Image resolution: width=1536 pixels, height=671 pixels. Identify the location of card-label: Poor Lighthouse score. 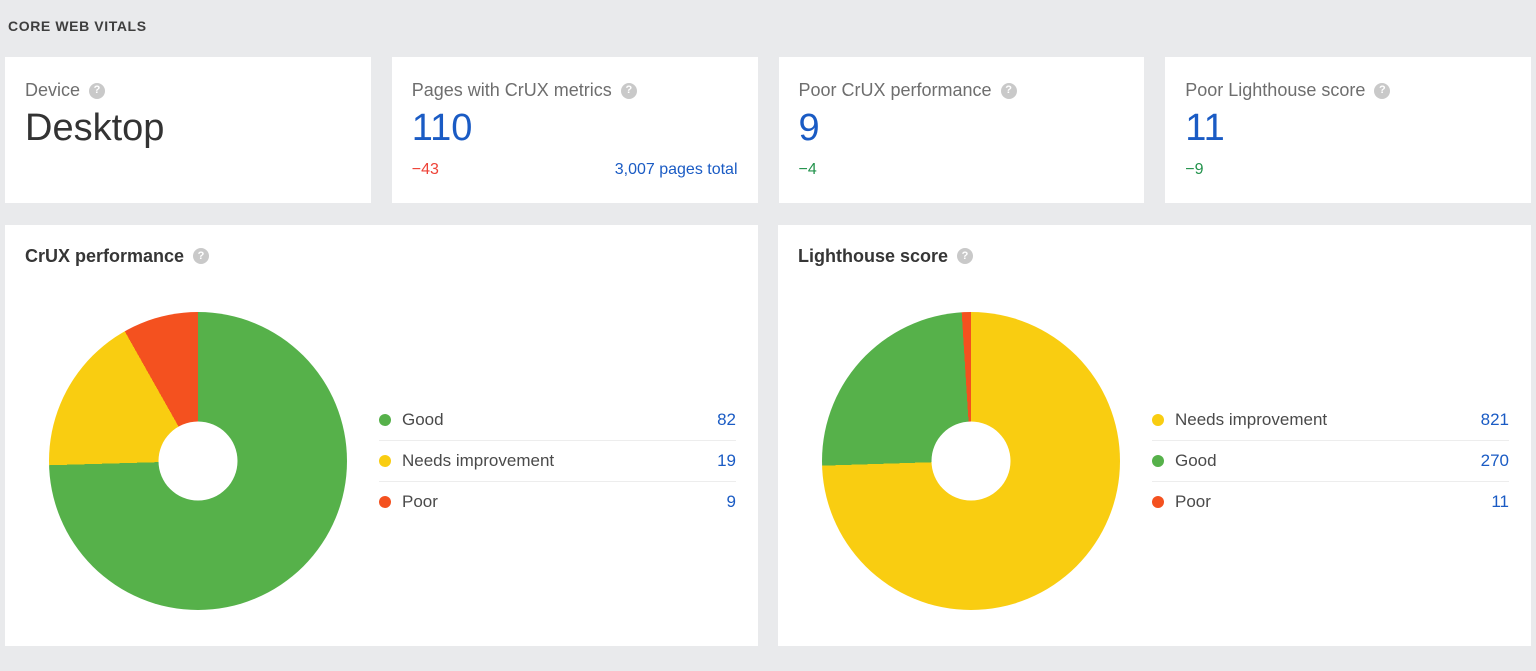
(1275, 90).